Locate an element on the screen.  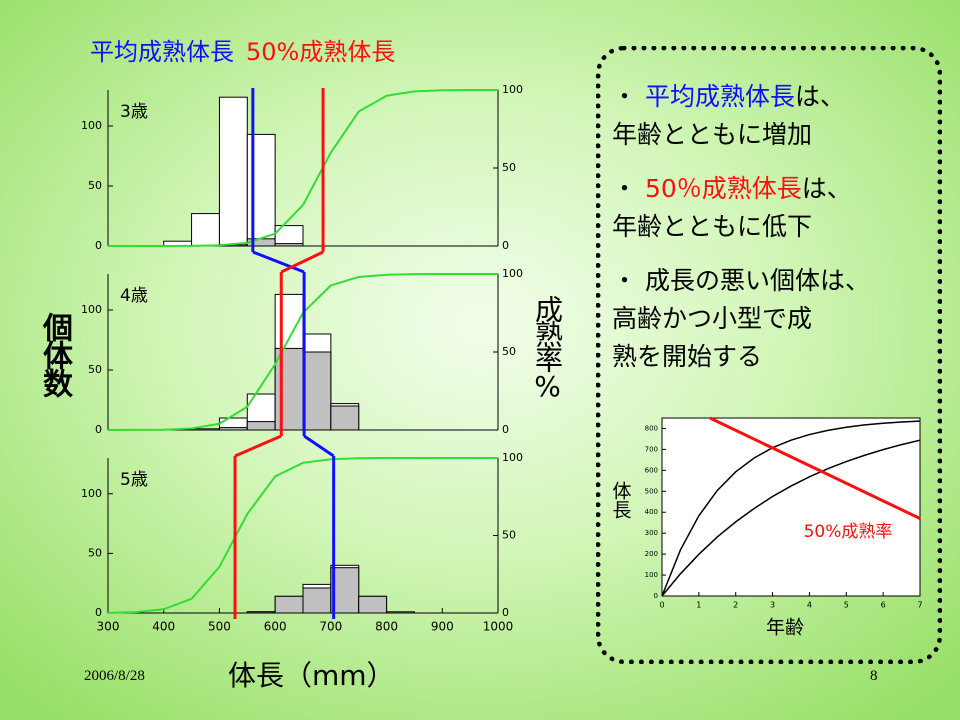
bullet-line: ・ 50％成熟体長は、 is located at coordinates (741, 189).